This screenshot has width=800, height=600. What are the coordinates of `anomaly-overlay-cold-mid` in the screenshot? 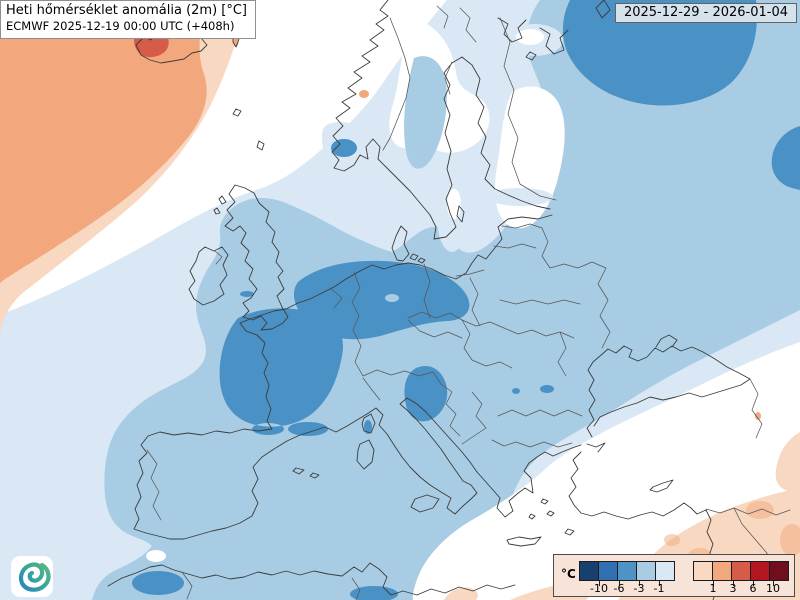 It's located at (416, 179).